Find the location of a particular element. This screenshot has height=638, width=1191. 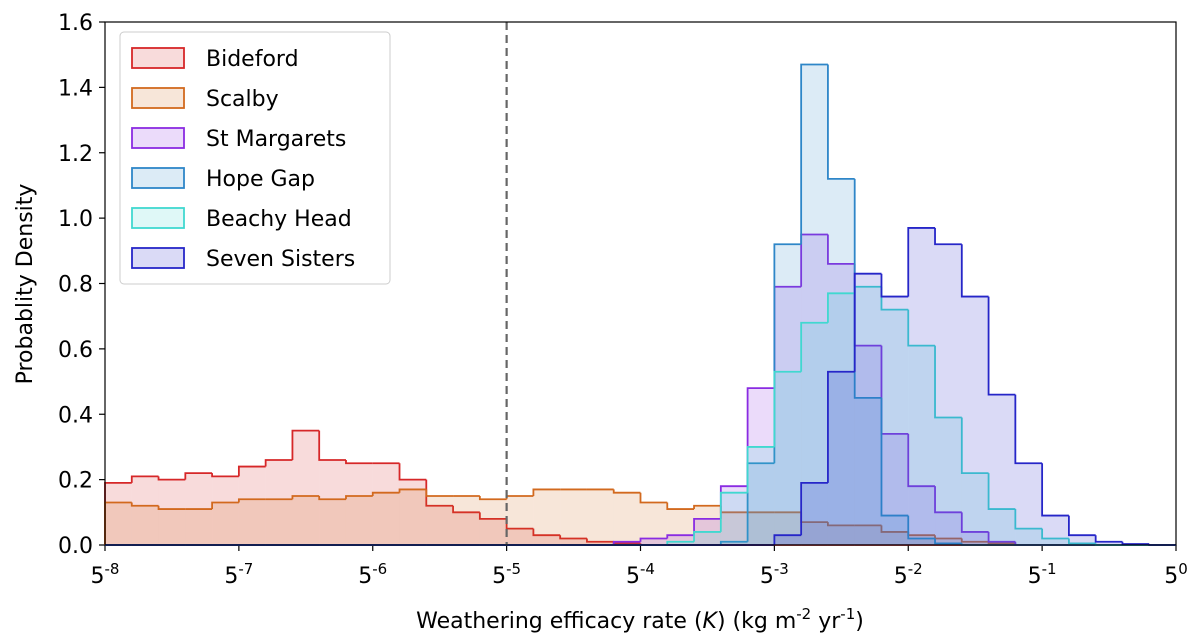

y-tick-label: 1.4 is located at coordinates (75, 88).